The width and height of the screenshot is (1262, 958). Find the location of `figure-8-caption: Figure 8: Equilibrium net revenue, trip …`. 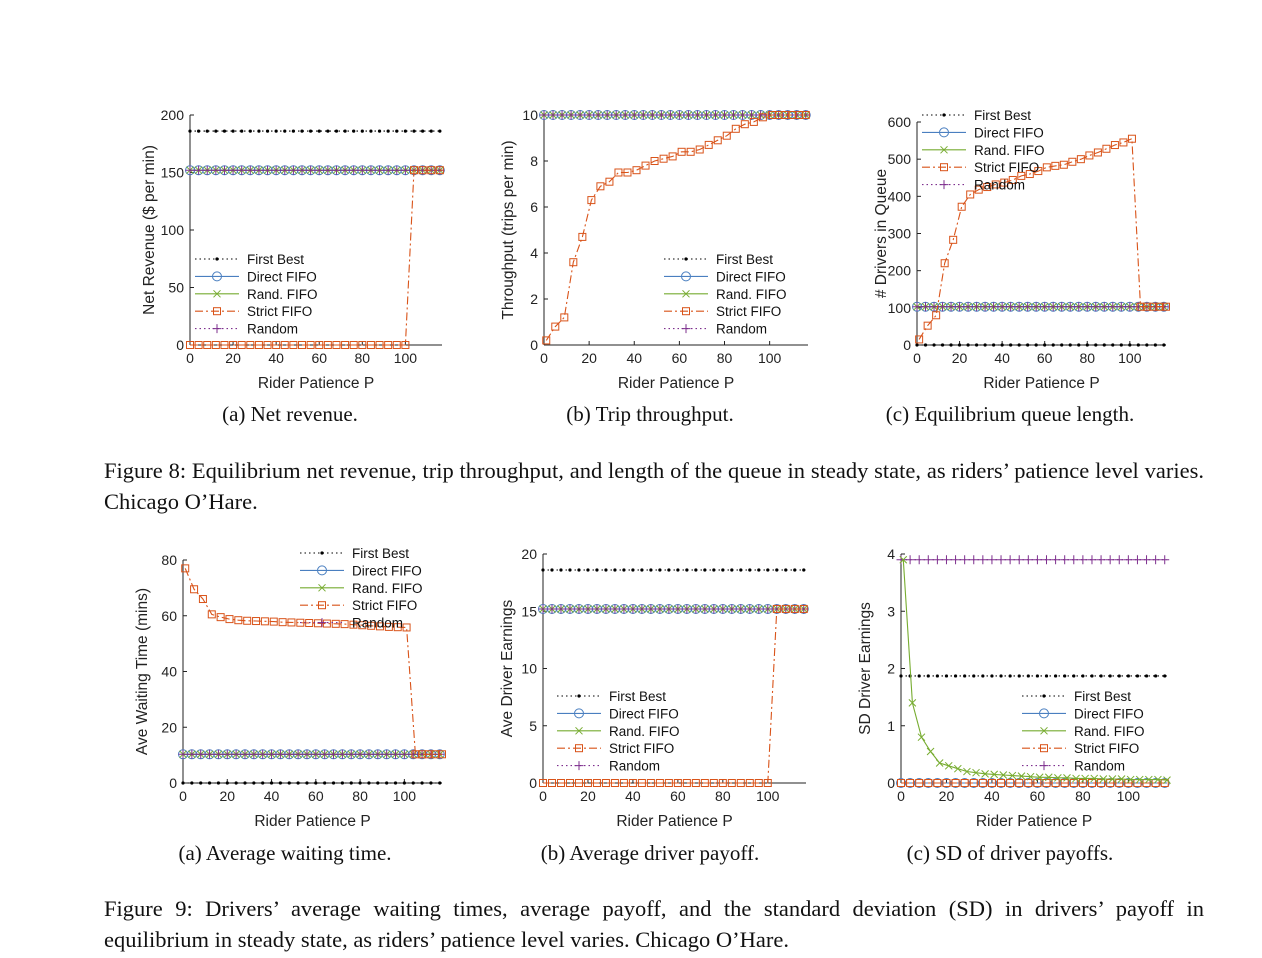

figure-8-caption: Figure 8: Equilibrium net revenue, trip … is located at coordinates (654, 486).